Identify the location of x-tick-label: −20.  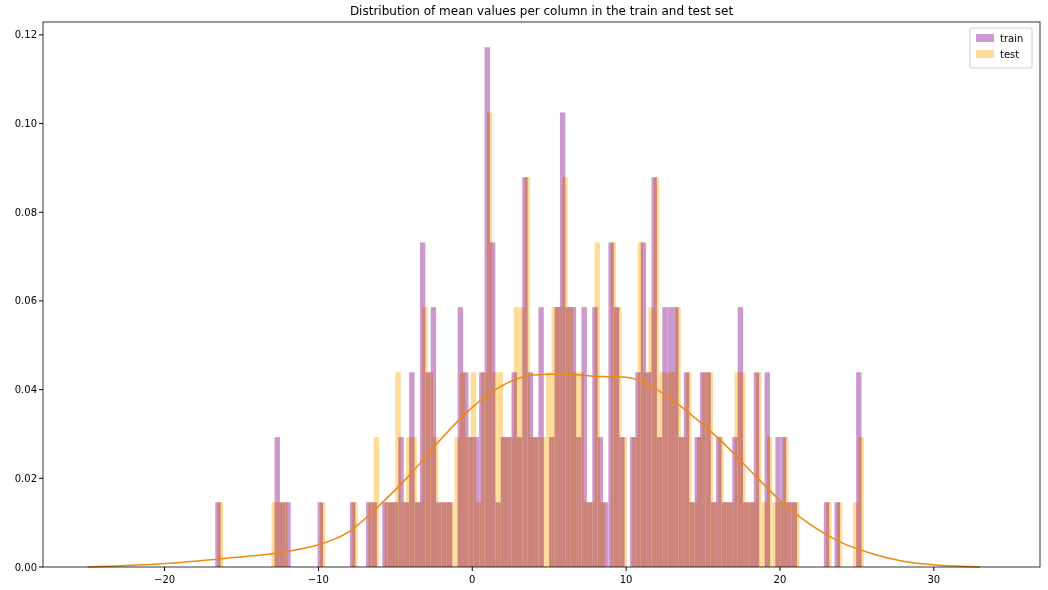
(164, 579).